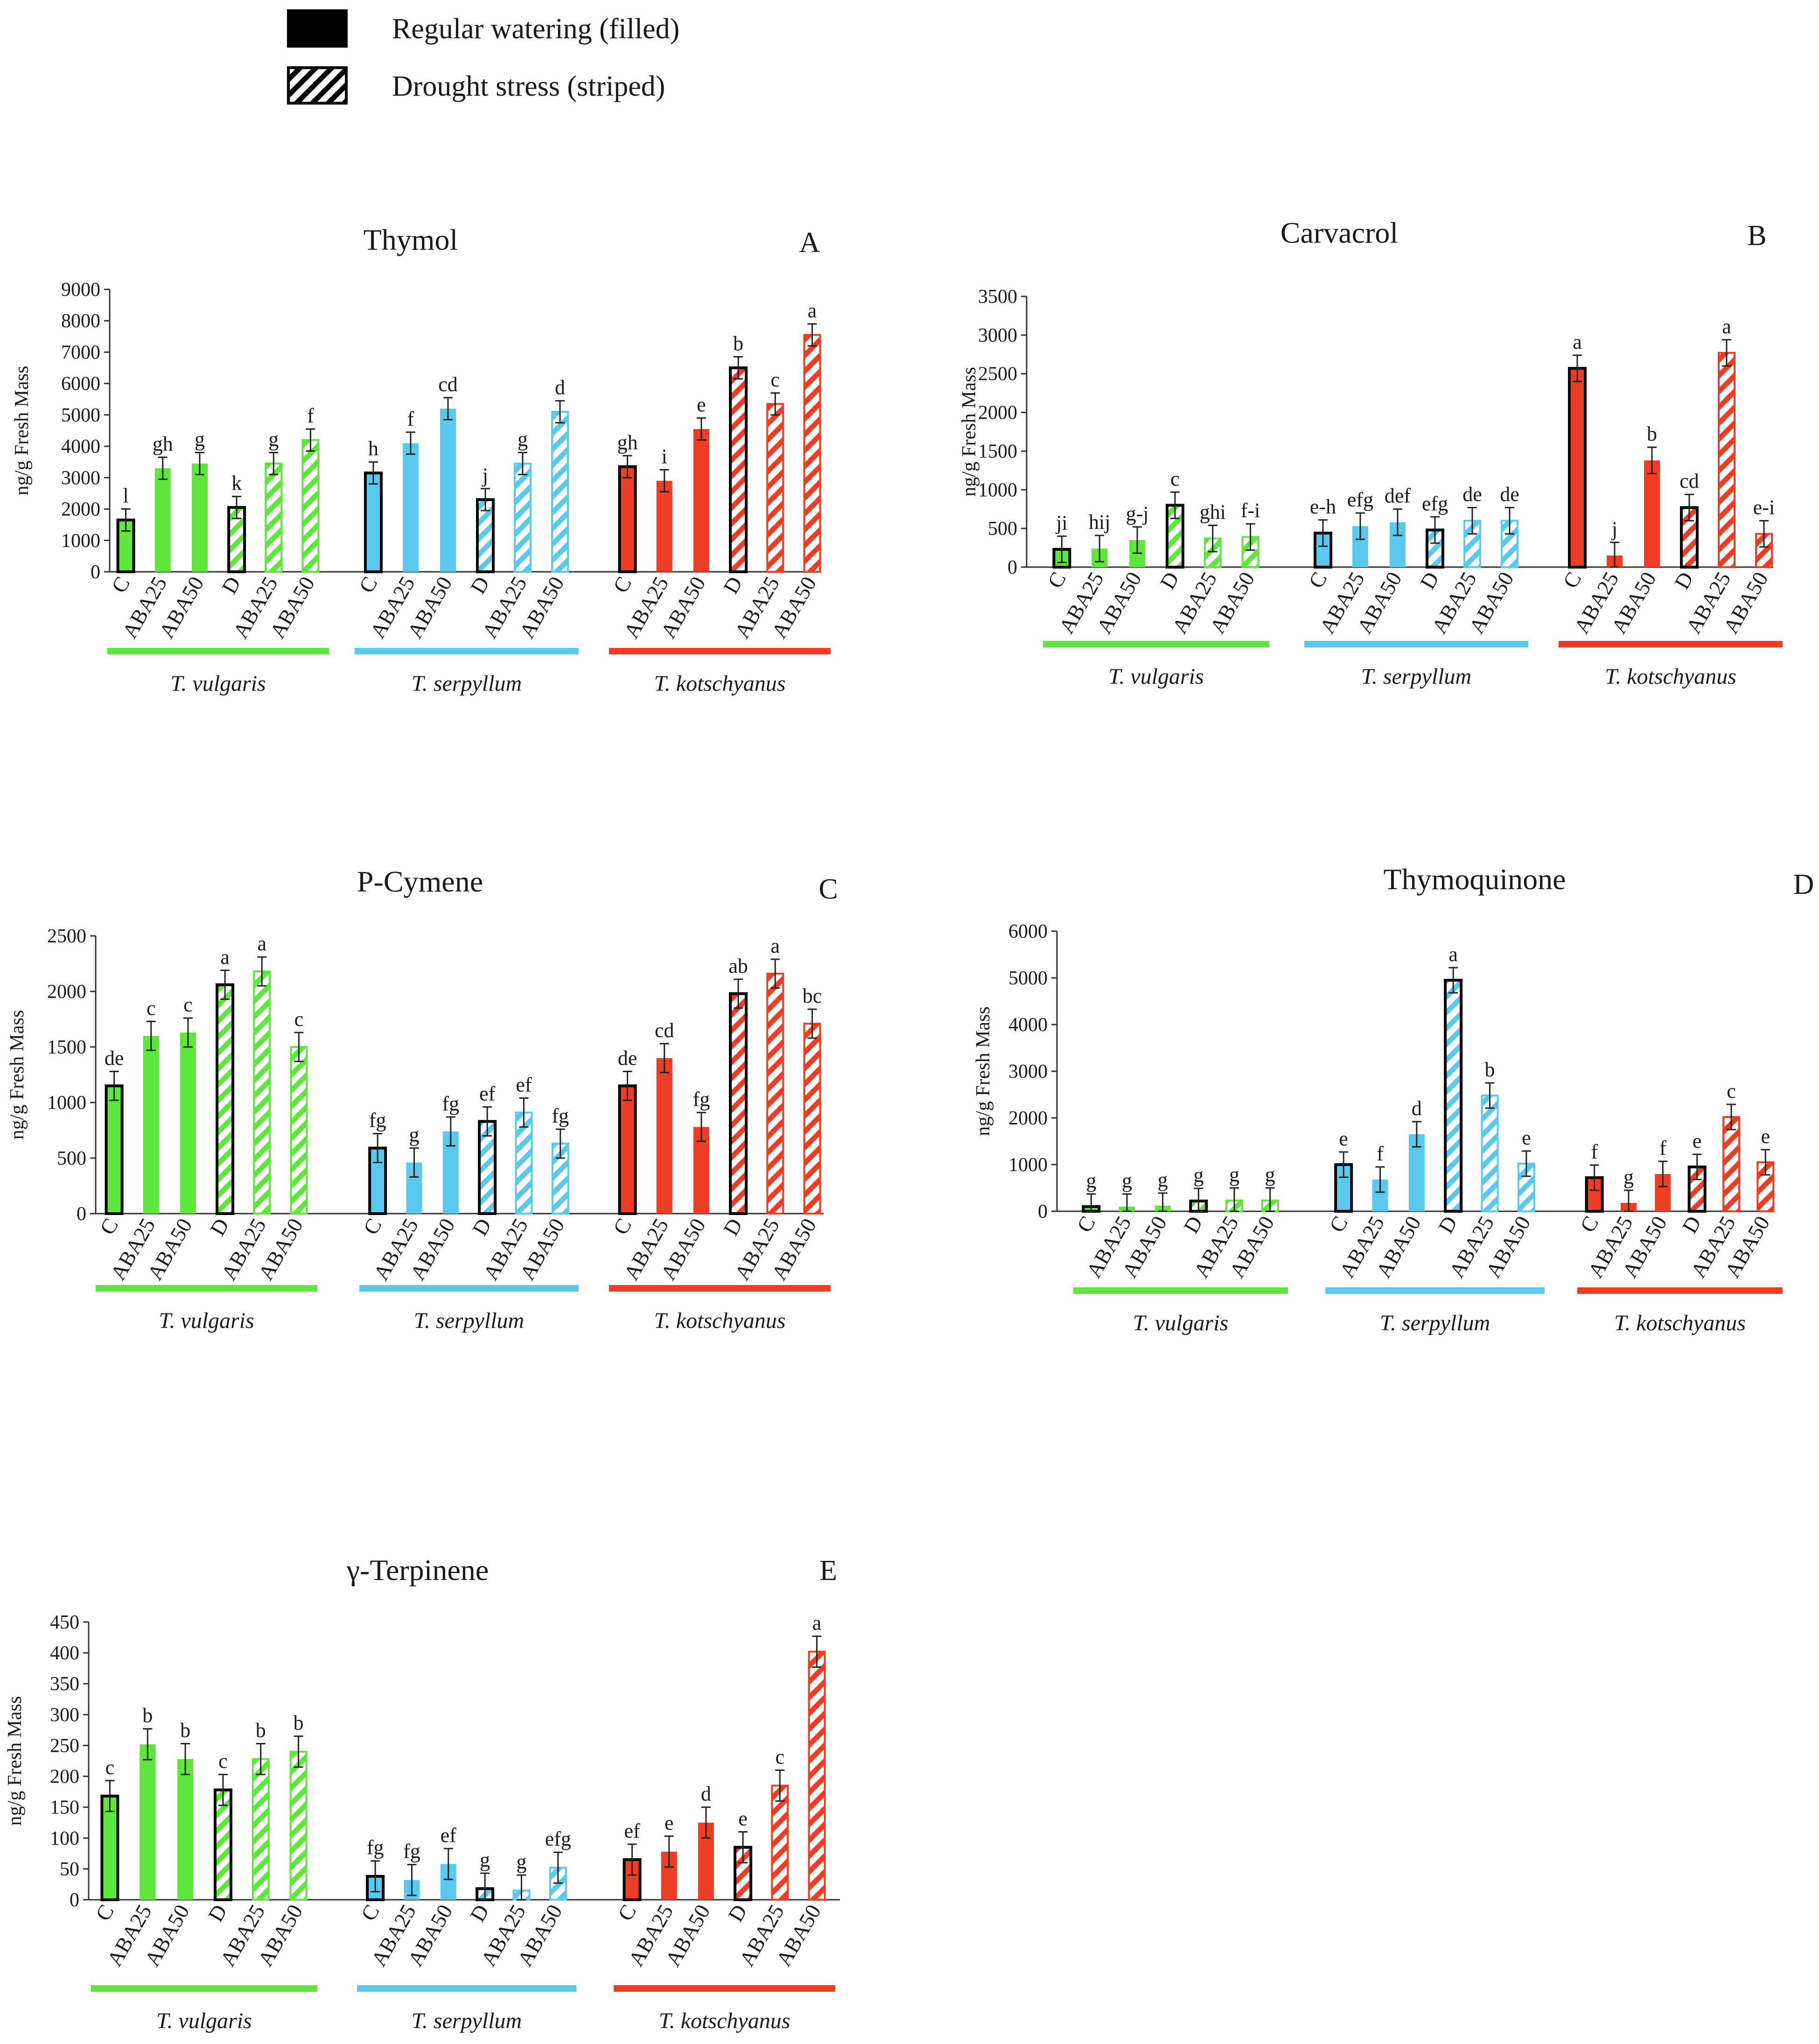 This screenshot has width=1819, height=2044. What do you see at coordinates (1155, 676) in the screenshot?
I see `species-label: T. vulgaris` at bounding box center [1155, 676].